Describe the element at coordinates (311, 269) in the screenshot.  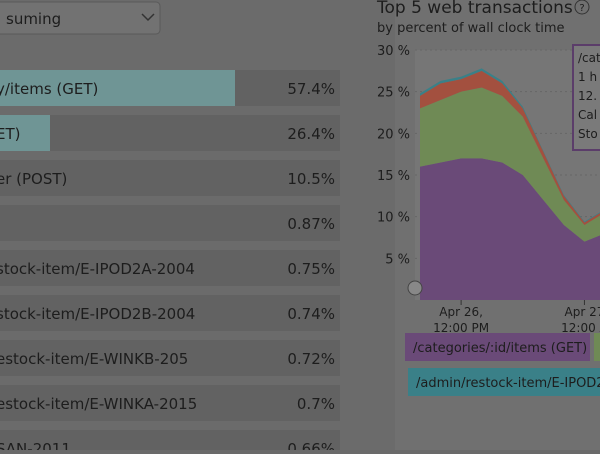
I see `transaction-percent: 0.75%` at that location.